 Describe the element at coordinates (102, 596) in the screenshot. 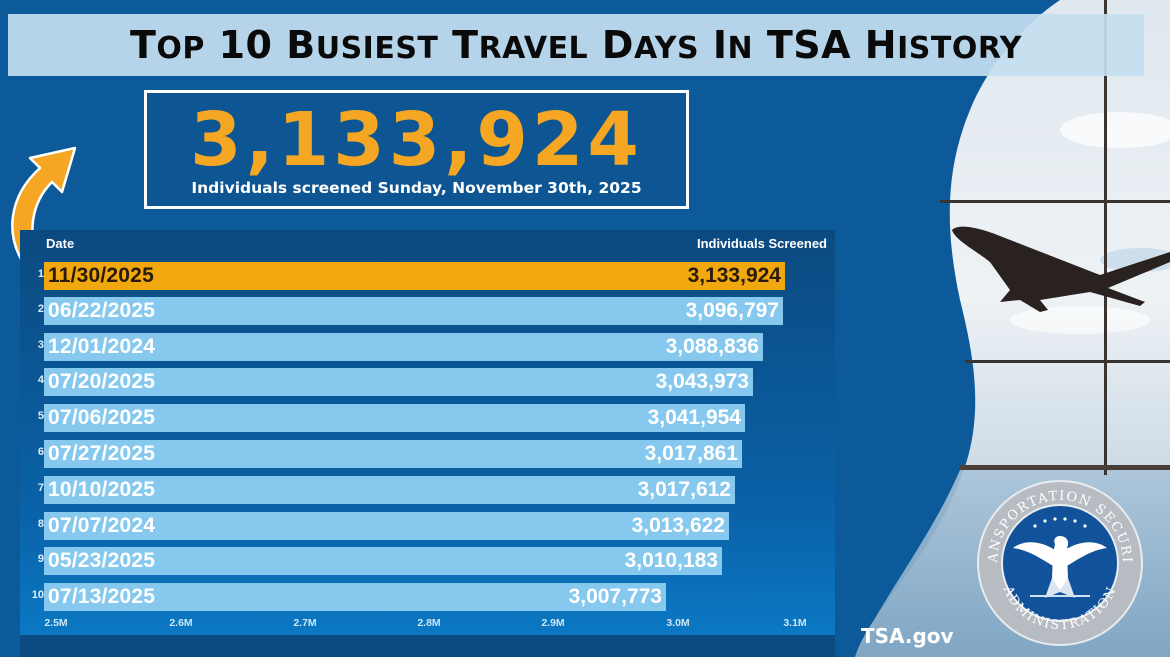

I see `bar-date: 07/13/2025` at that location.